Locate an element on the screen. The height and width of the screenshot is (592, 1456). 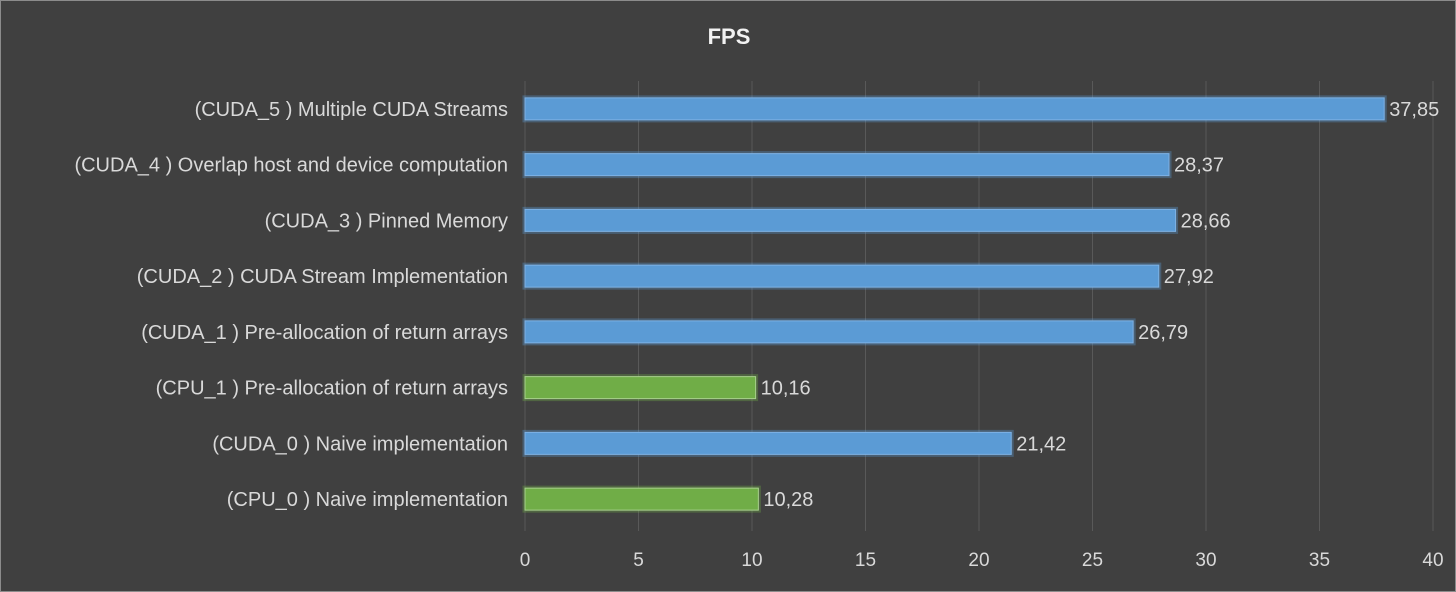
x-tick-label: 10 is located at coordinates (751, 560).